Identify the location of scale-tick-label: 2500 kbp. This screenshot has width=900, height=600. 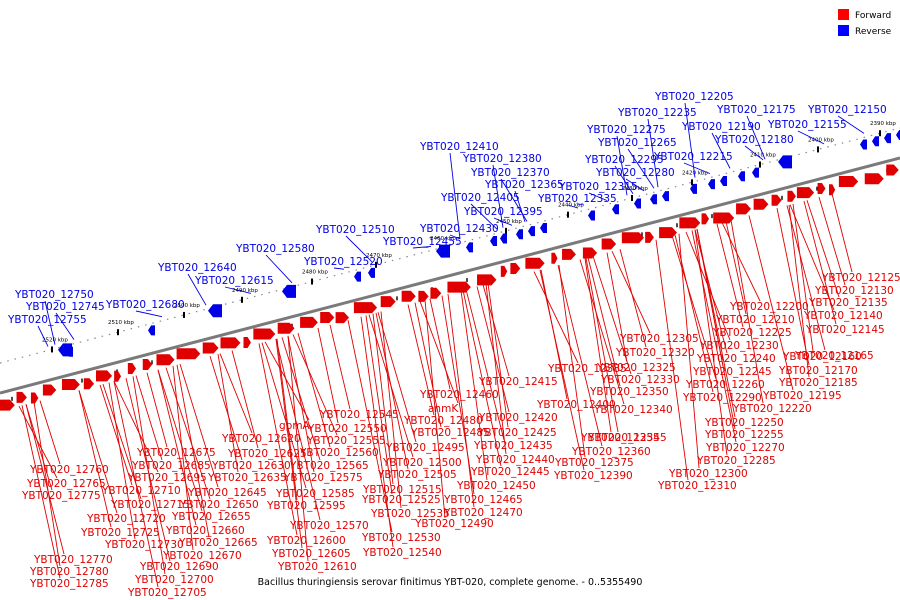
(187, 306).